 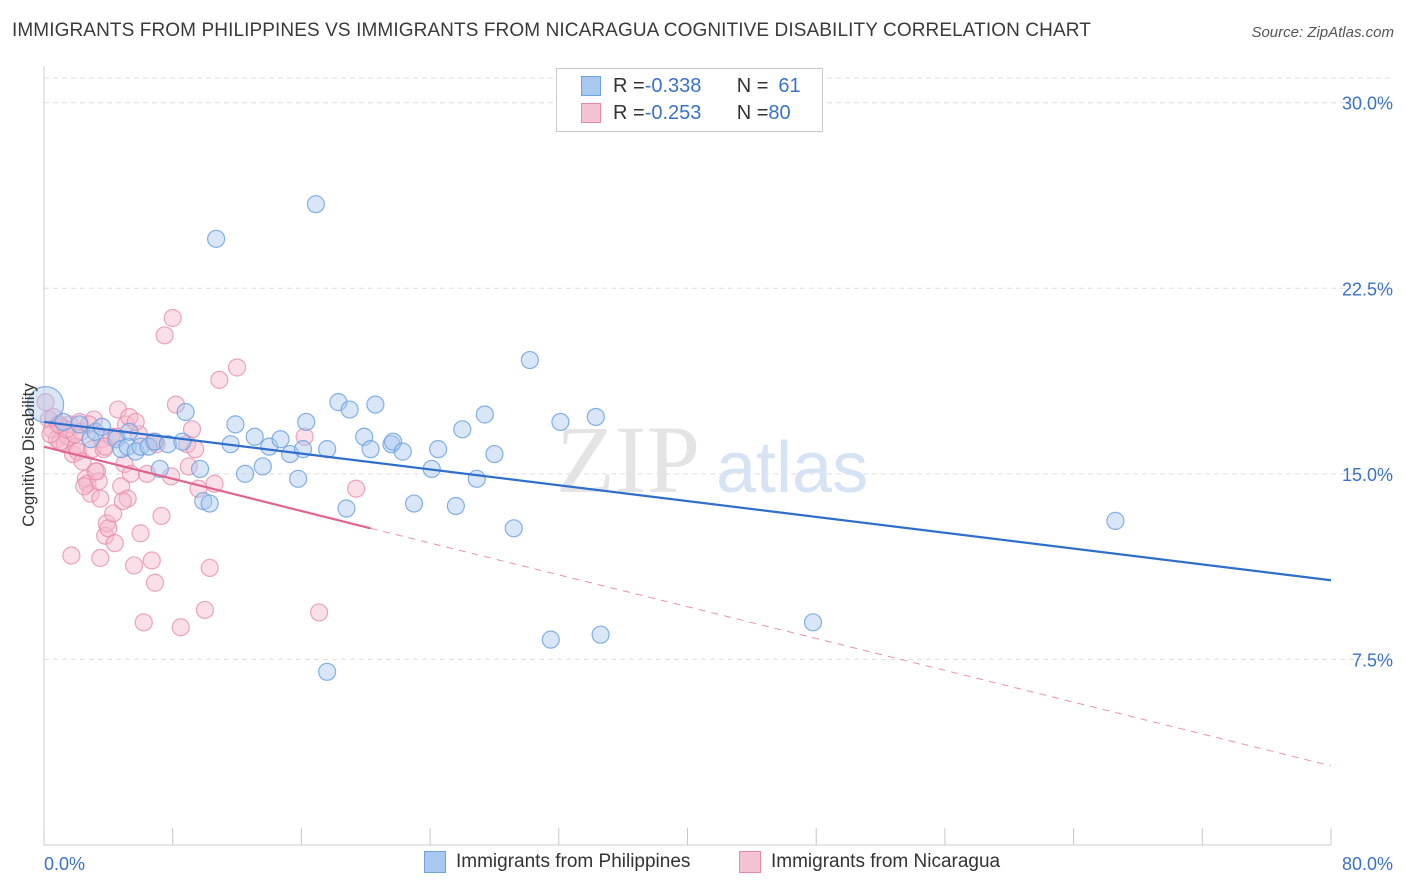 What do you see at coordinates (573, 861) in the screenshot?
I see `bottom-legend-label: Immigrants from Philippines` at bounding box center [573, 861].